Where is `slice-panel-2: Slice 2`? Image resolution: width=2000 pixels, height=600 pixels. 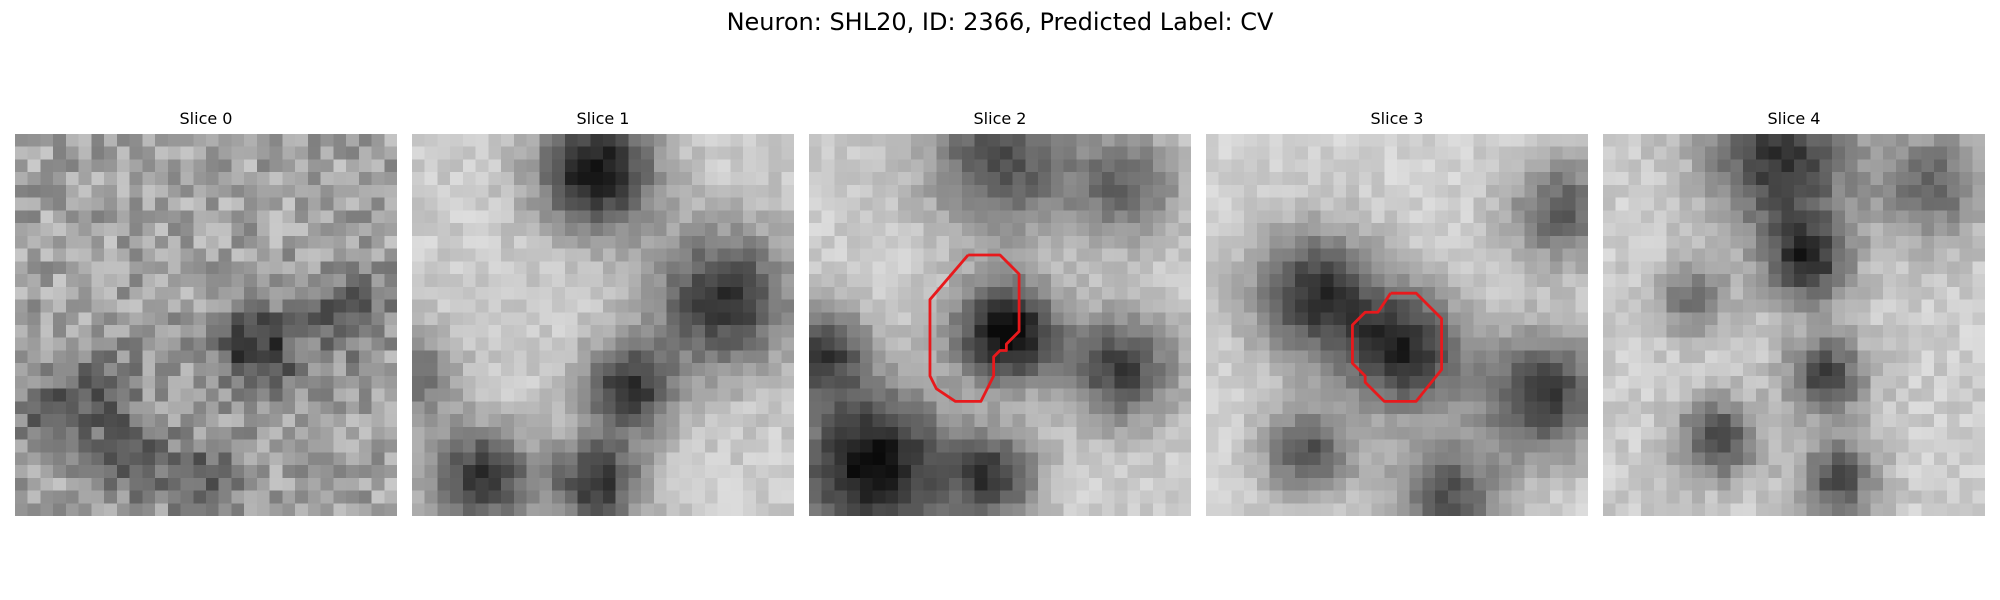 slice-panel-2: Slice 2 is located at coordinates (1000, 312).